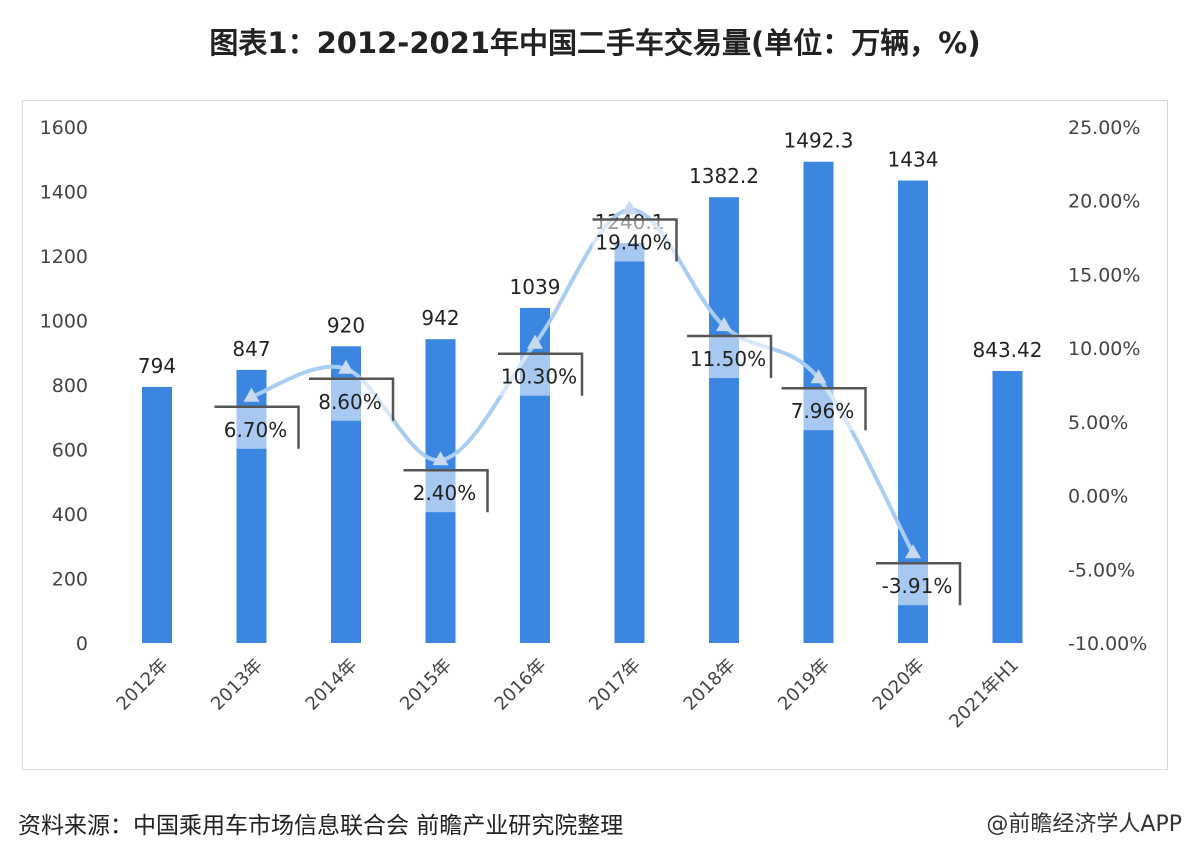  Describe the element at coordinates (82, 644) in the screenshot. I see `left-axis-tick: 0` at that location.